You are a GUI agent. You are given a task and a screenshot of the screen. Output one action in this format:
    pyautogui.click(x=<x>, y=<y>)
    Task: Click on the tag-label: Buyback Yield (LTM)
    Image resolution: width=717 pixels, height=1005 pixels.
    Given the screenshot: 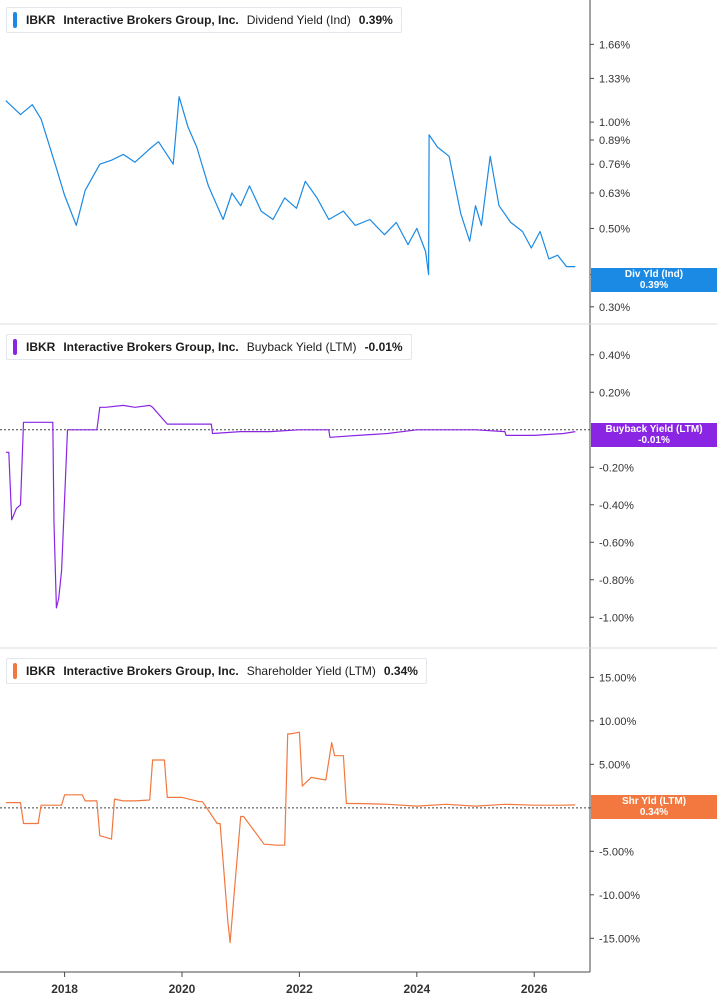 What is the action you would take?
    pyautogui.click(x=654, y=429)
    